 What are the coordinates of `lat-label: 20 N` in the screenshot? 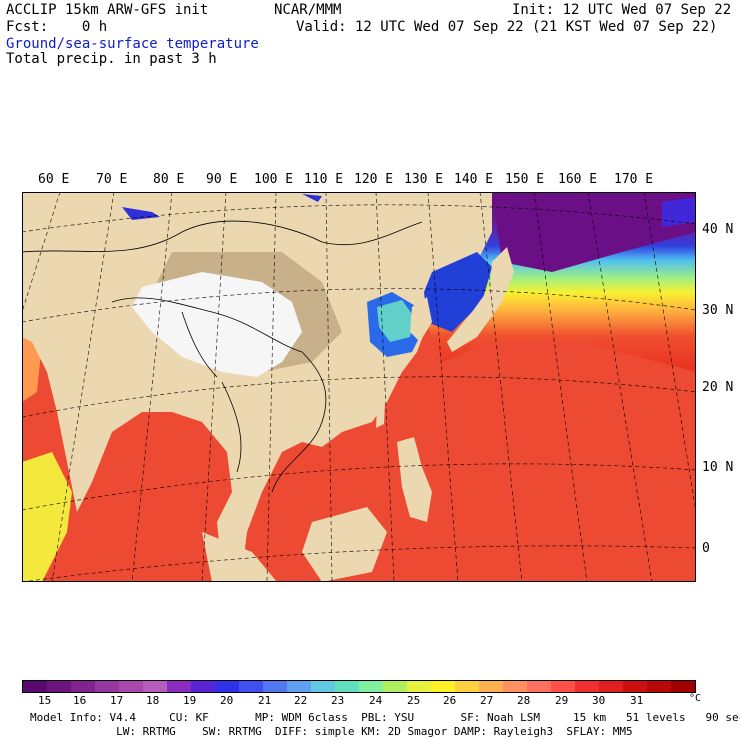 It's located at (718, 387).